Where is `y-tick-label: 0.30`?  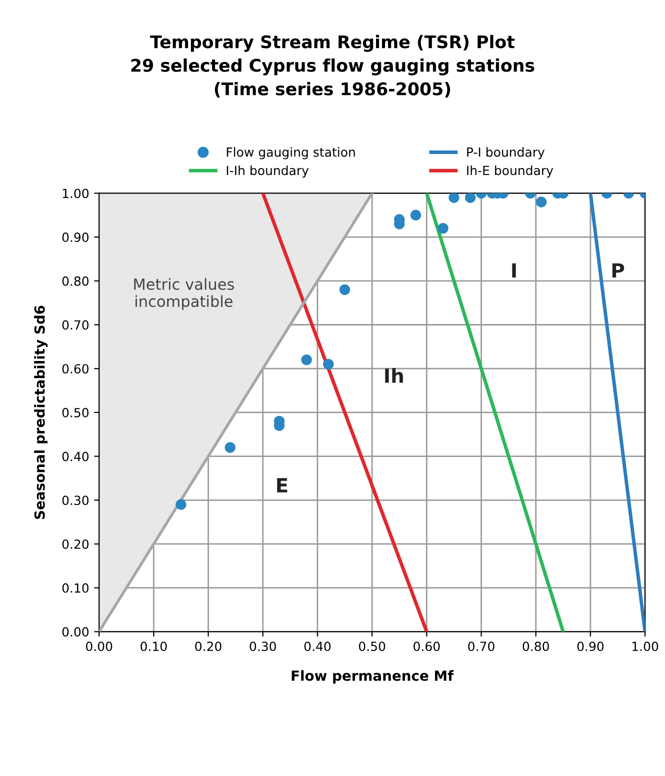
y-tick-label: 0.30 is located at coordinates (75, 501).